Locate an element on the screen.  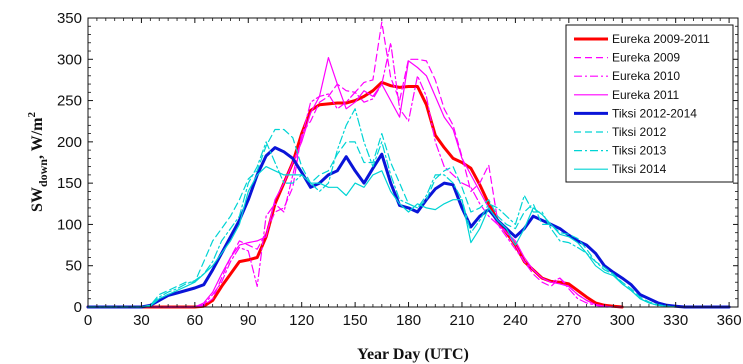
legend-label-3: Eureka 2011 is located at coordinates (645, 95).